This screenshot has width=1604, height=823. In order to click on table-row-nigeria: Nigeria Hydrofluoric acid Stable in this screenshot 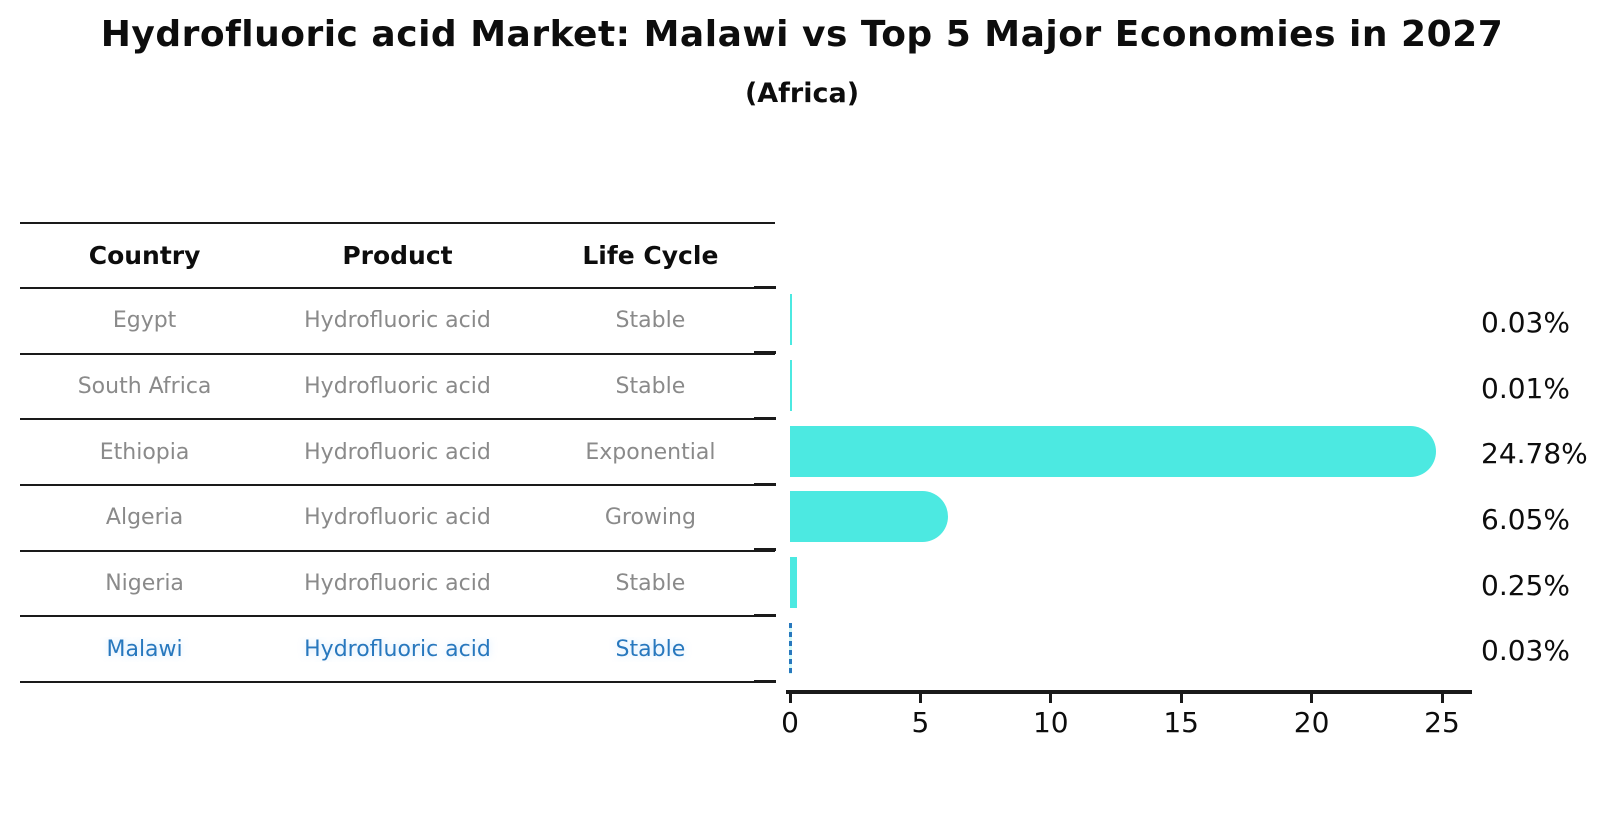, I will do `click(397, 585)`.